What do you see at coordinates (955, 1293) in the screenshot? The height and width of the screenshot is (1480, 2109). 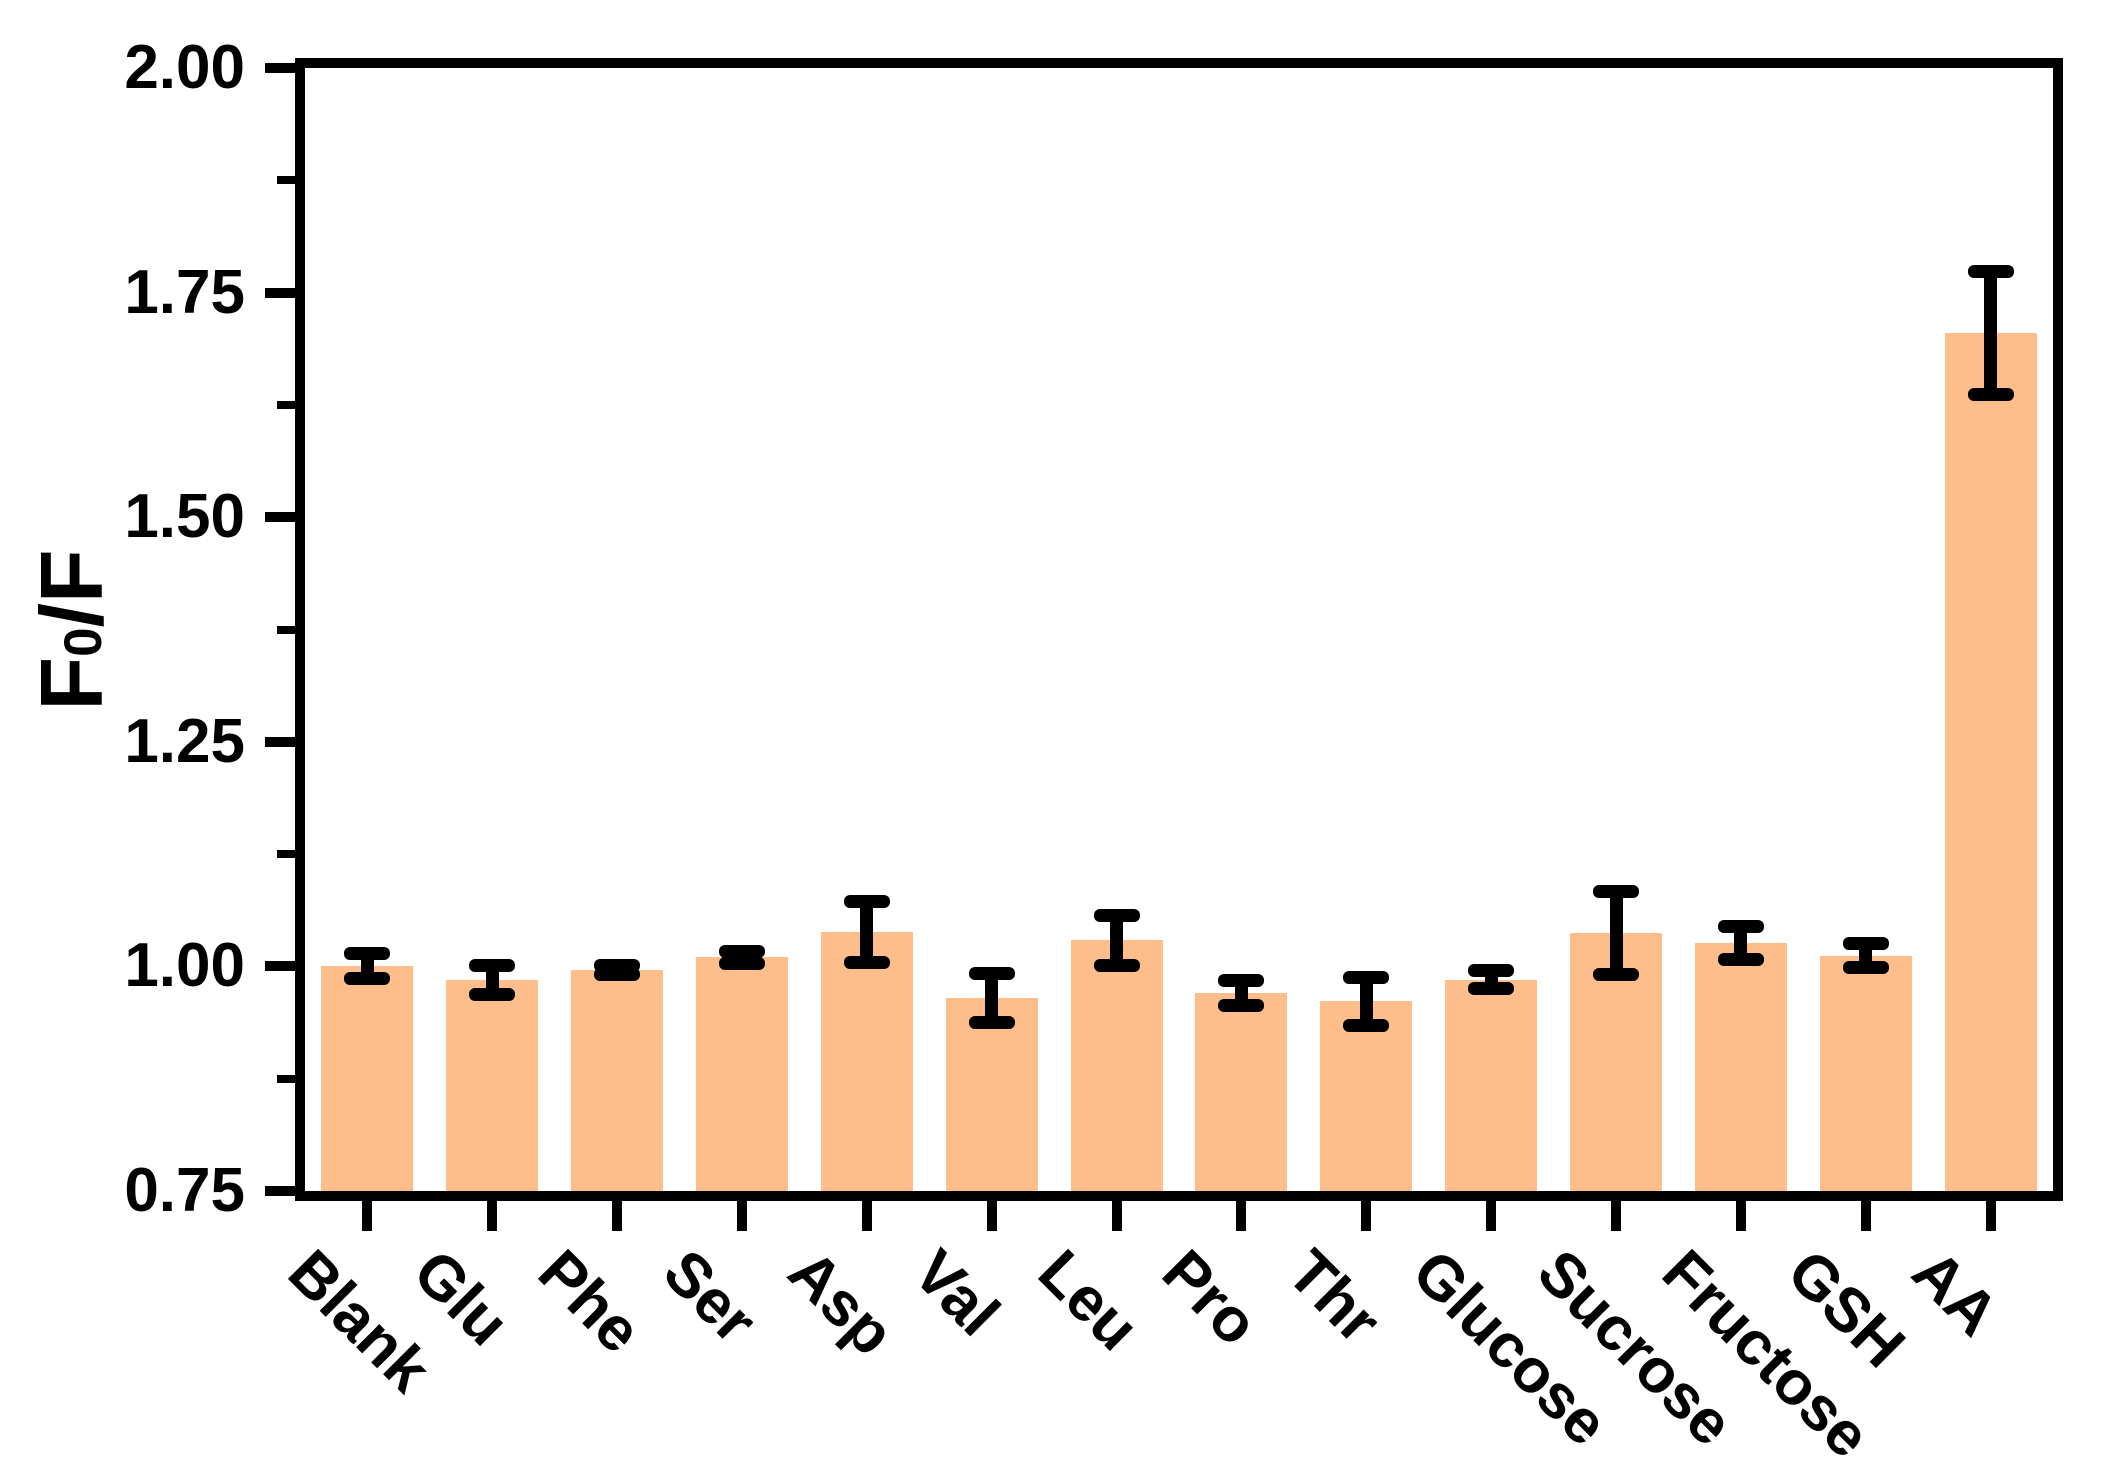 I see `x-tick-label: Val` at bounding box center [955, 1293].